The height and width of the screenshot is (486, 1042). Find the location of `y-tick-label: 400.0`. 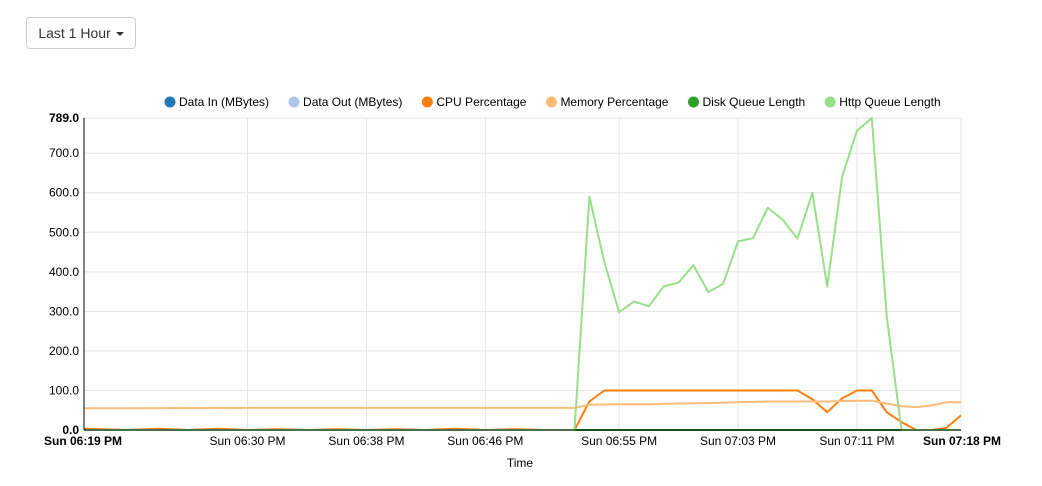

y-tick-label: 400.0 is located at coordinates (64, 272).